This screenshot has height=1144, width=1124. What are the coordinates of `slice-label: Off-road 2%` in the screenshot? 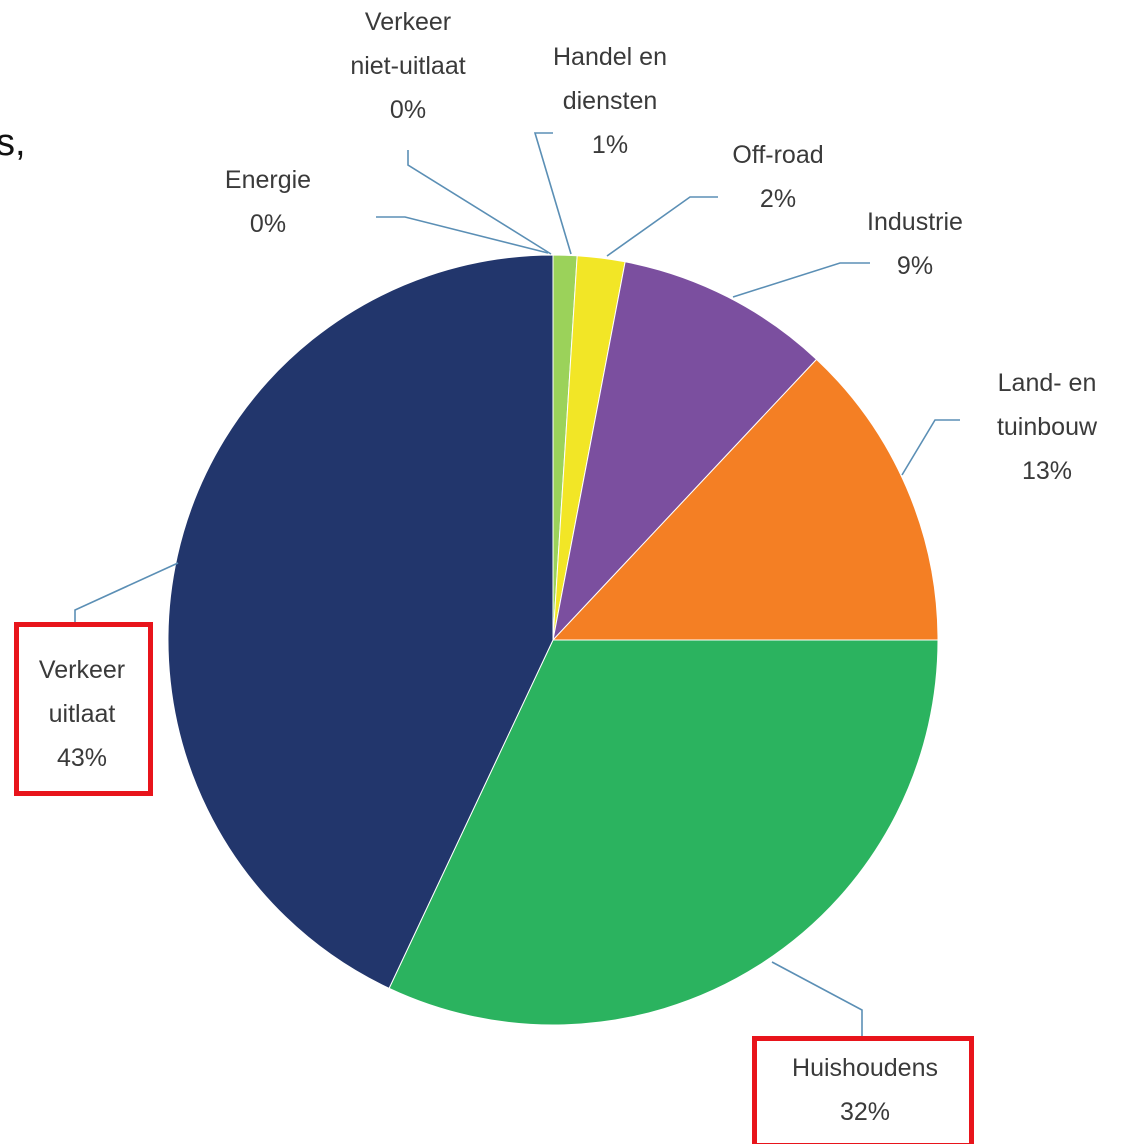 It's located at (777, 177).